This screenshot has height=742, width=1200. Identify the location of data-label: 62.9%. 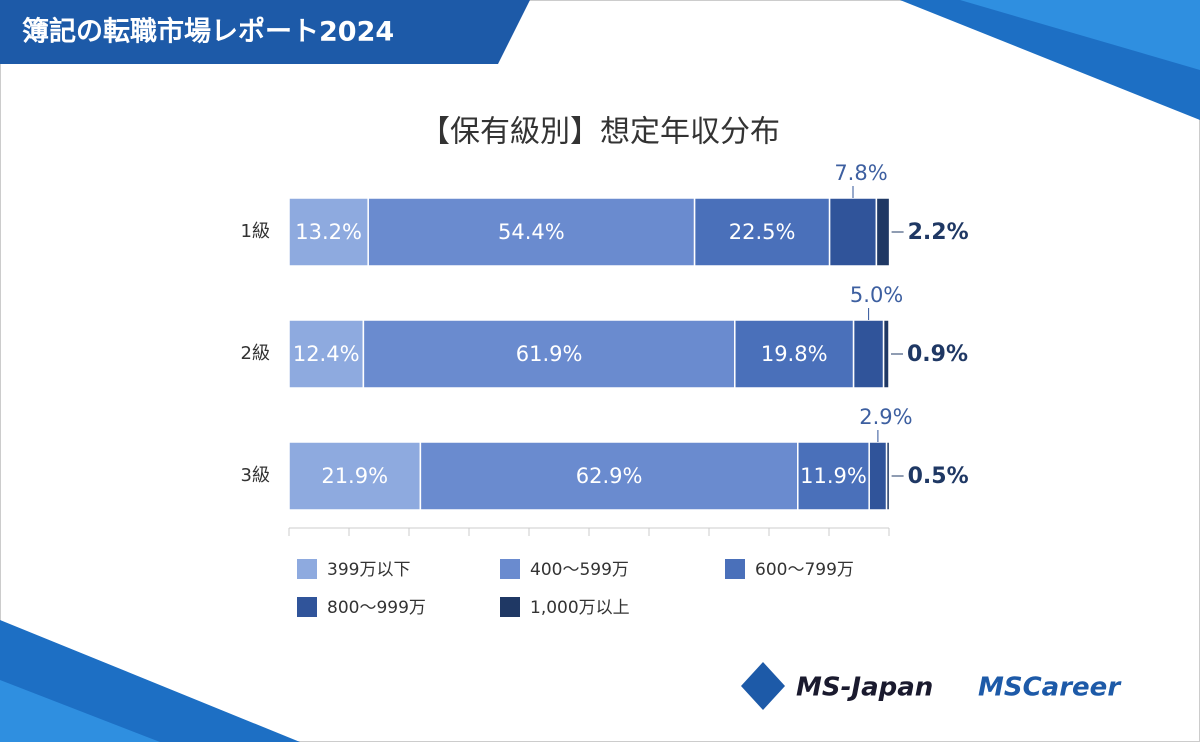
(609, 476).